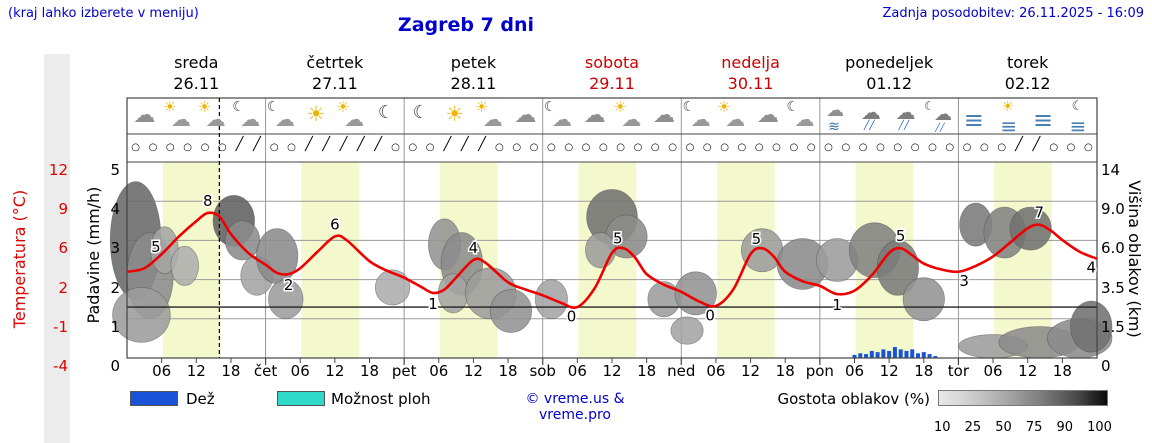 This screenshot has height=443, width=1152. I want to click on moon-cloud-icon: ☾ ☁, so click(560, 117).